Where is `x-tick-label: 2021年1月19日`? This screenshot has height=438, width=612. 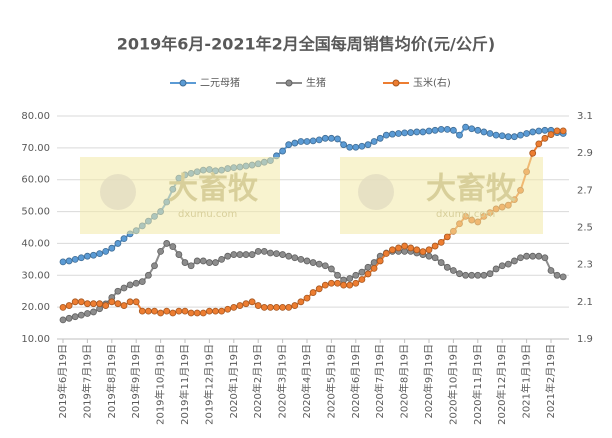
x-tick-label: 2021年1月19日 is located at coordinates (526, 381).